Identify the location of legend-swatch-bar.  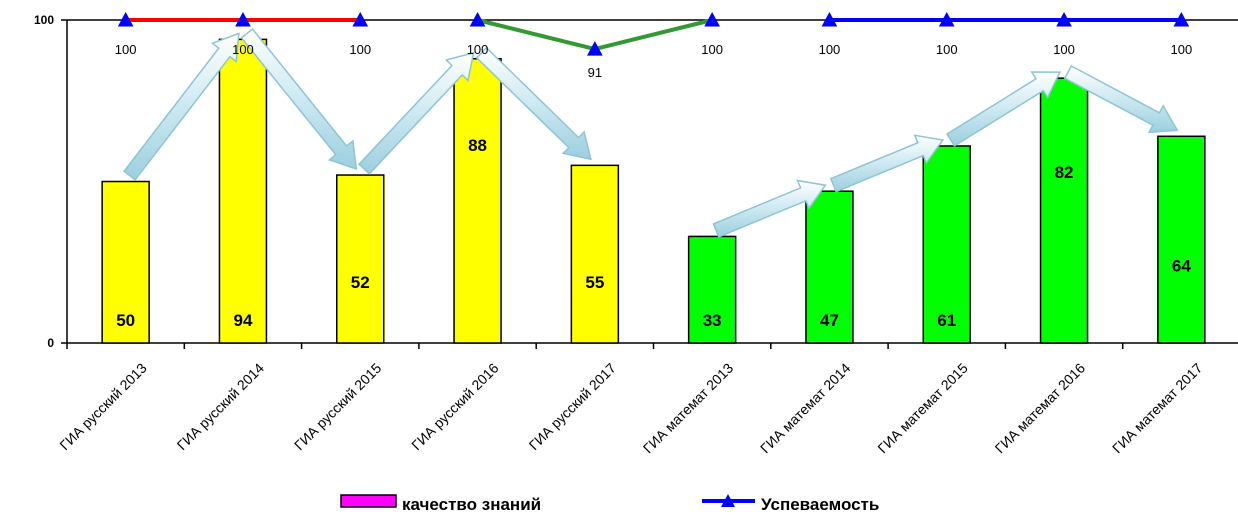
(368, 501).